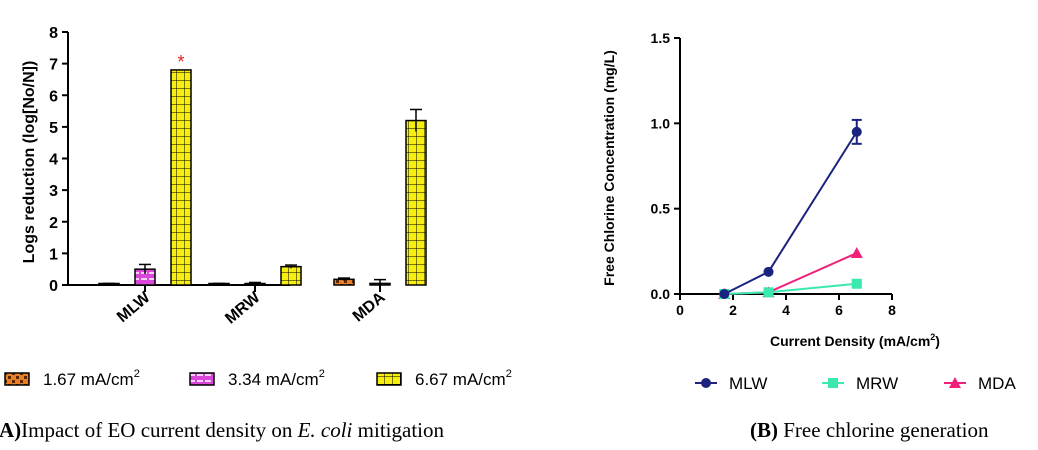 This screenshot has height=450, width=1038. What do you see at coordinates (666, 166) in the screenshot?
I see `y-axis: 0.0 0.5 1.0 1.5` at bounding box center [666, 166].